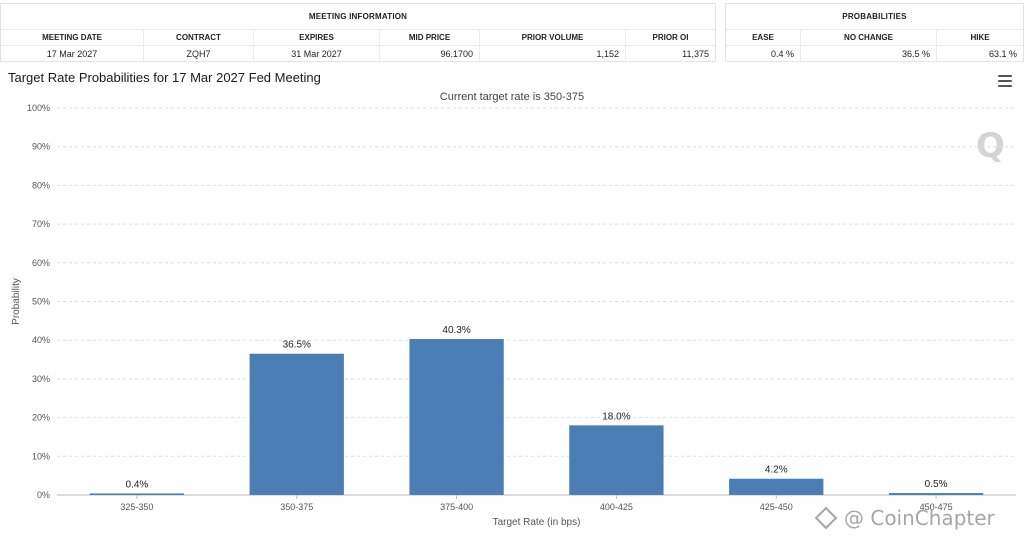 This screenshot has height=544, width=1024. What do you see at coordinates (1005, 81) in the screenshot?
I see `hamburger-menu-icon` at bounding box center [1005, 81].